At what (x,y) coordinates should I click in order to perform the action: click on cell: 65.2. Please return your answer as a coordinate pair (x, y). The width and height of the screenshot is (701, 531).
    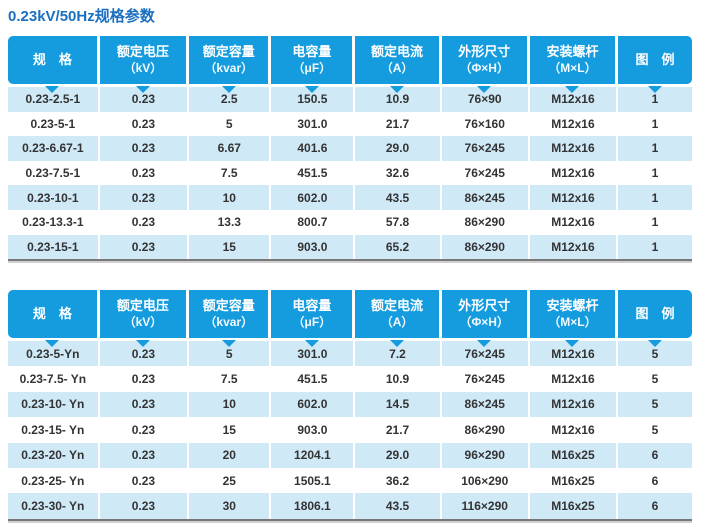
    Looking at the image, I should click on (398, 247).